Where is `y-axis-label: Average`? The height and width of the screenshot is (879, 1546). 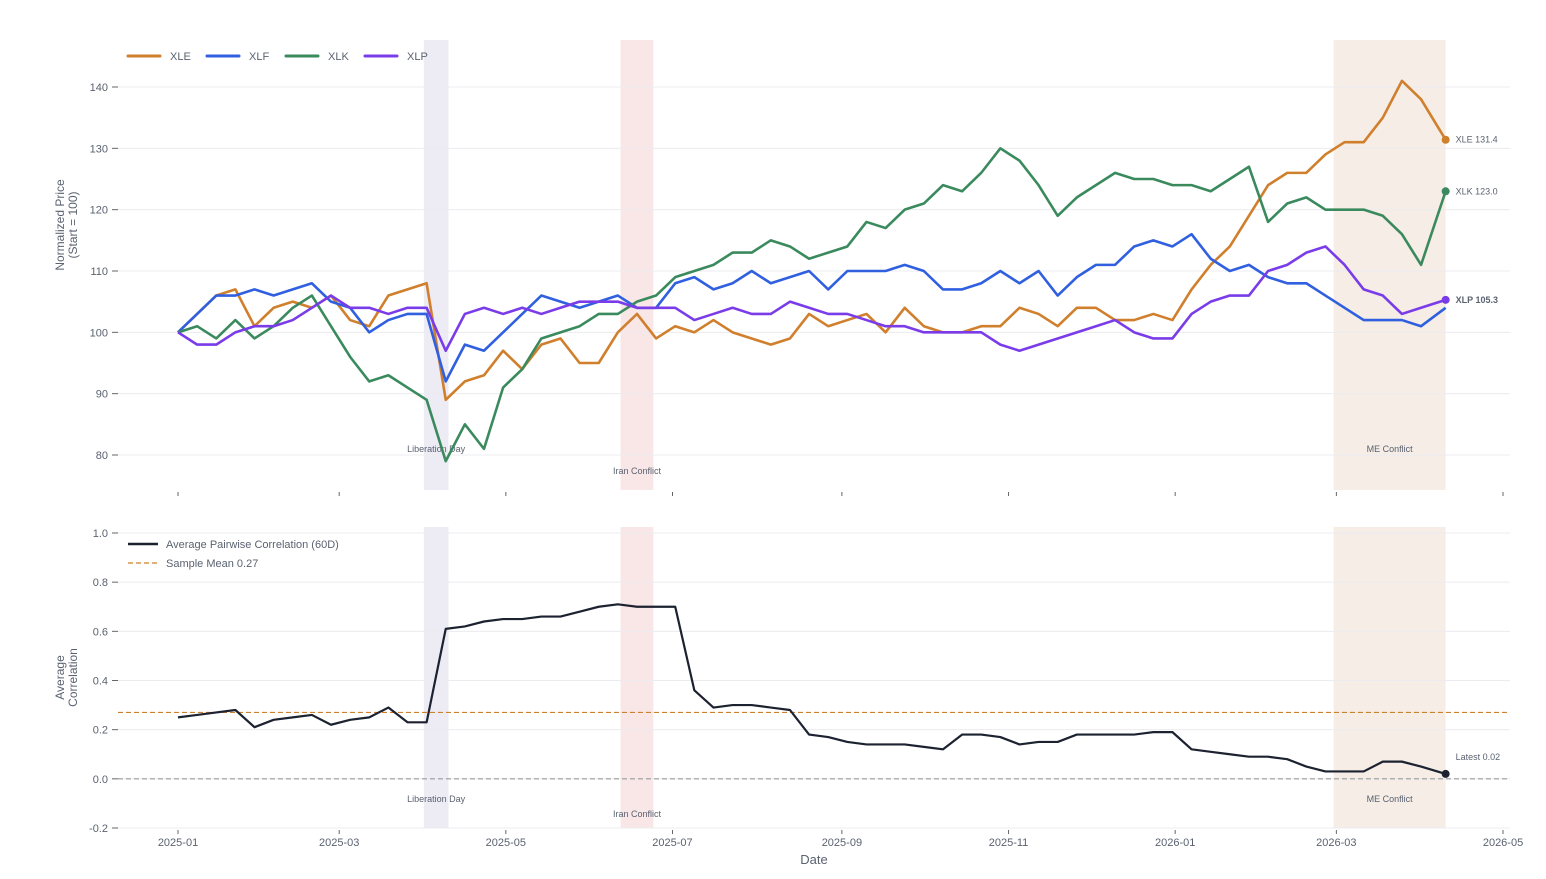
y-axis-label: Average is located at coordinates (60, 677).